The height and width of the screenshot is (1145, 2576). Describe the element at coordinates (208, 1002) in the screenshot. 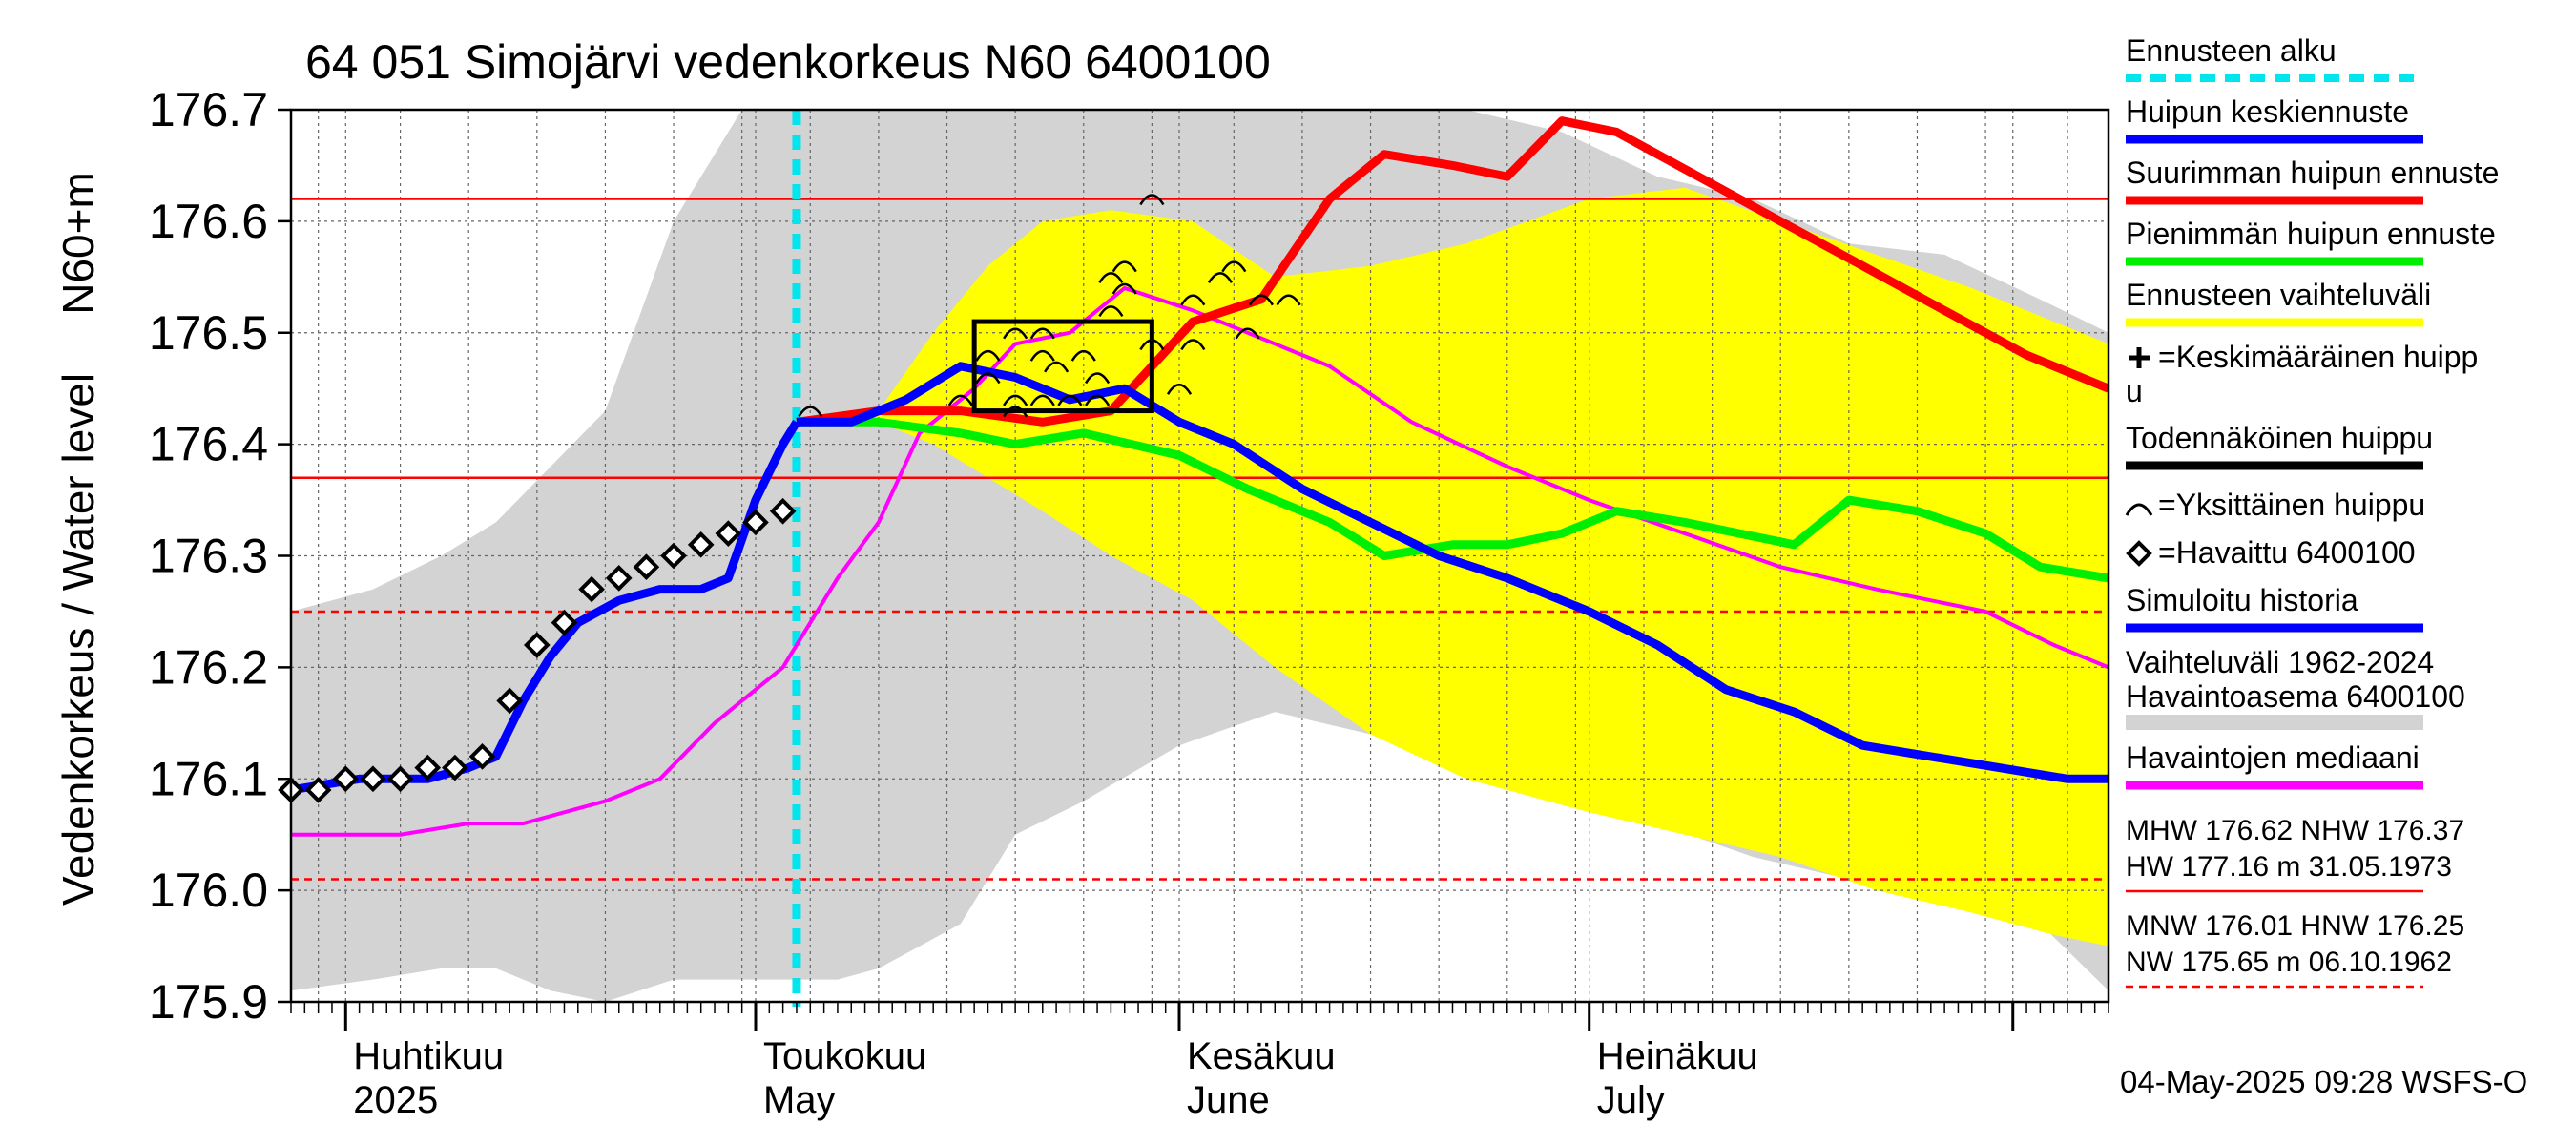

I see `y-tick-label: 175.9` at that location.